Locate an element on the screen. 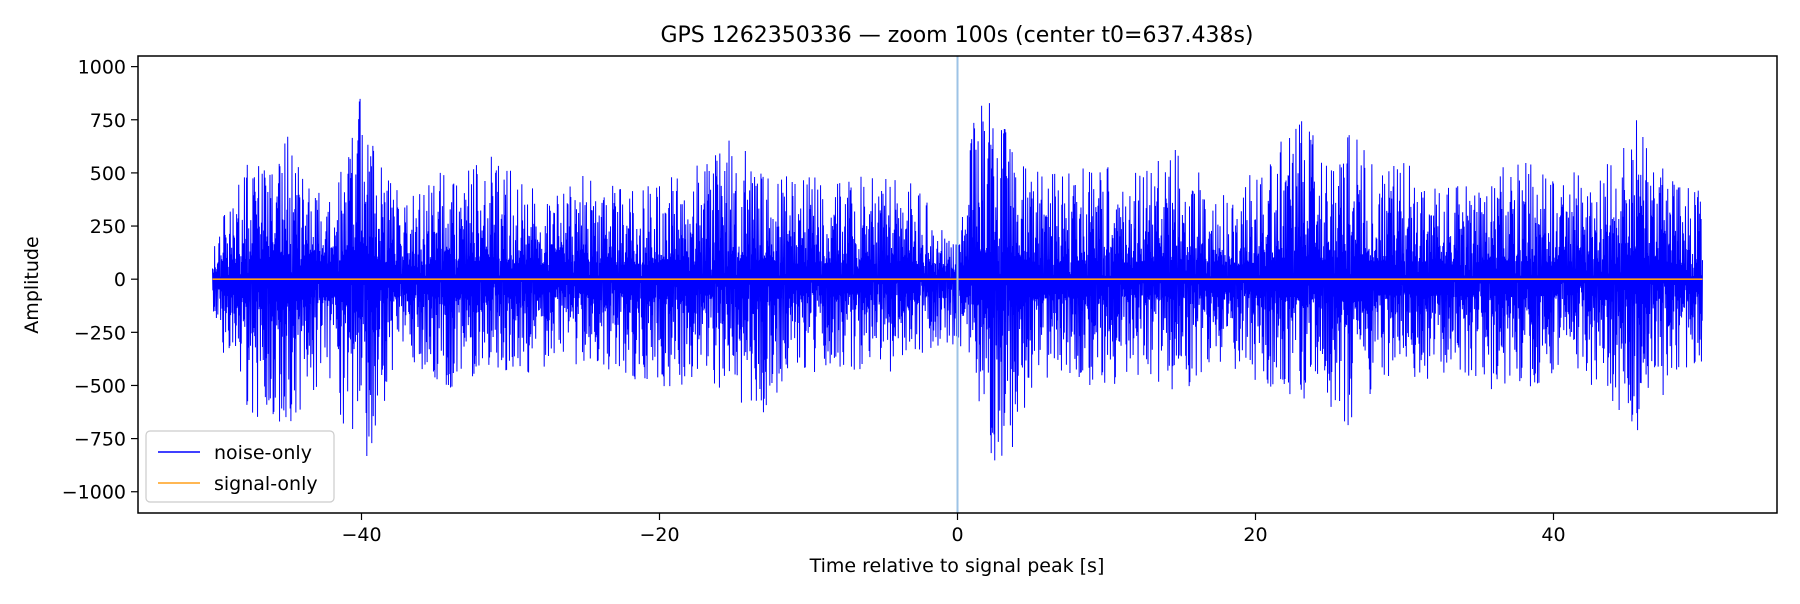  y-tick-label: 500 is located at coordinates (108, 174).